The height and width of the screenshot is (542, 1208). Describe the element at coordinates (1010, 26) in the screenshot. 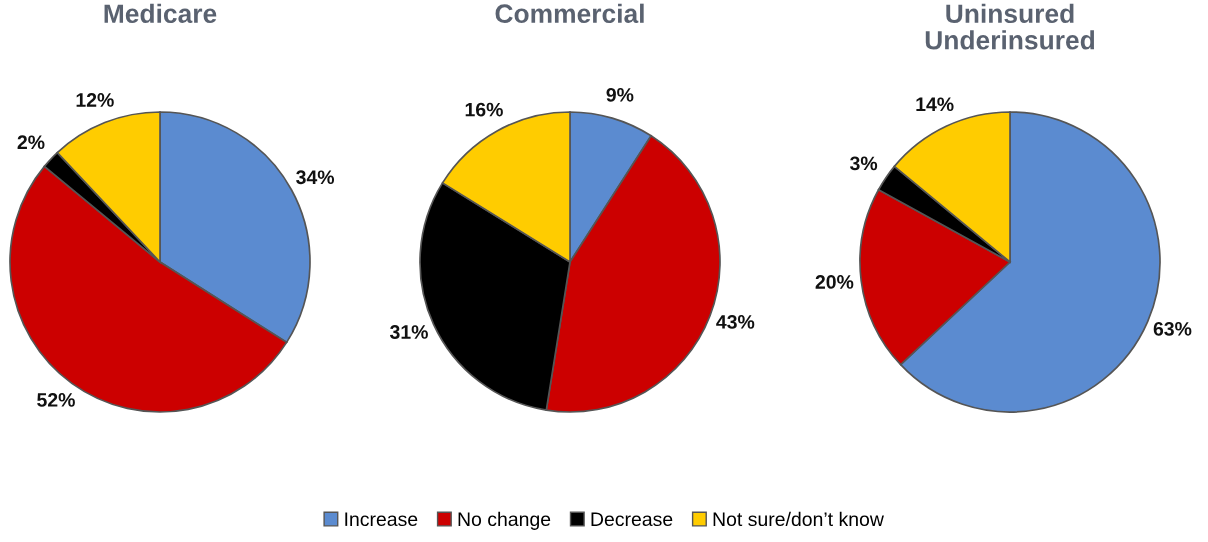

I see `chart-title: Uninsured Underinsured` at that location.